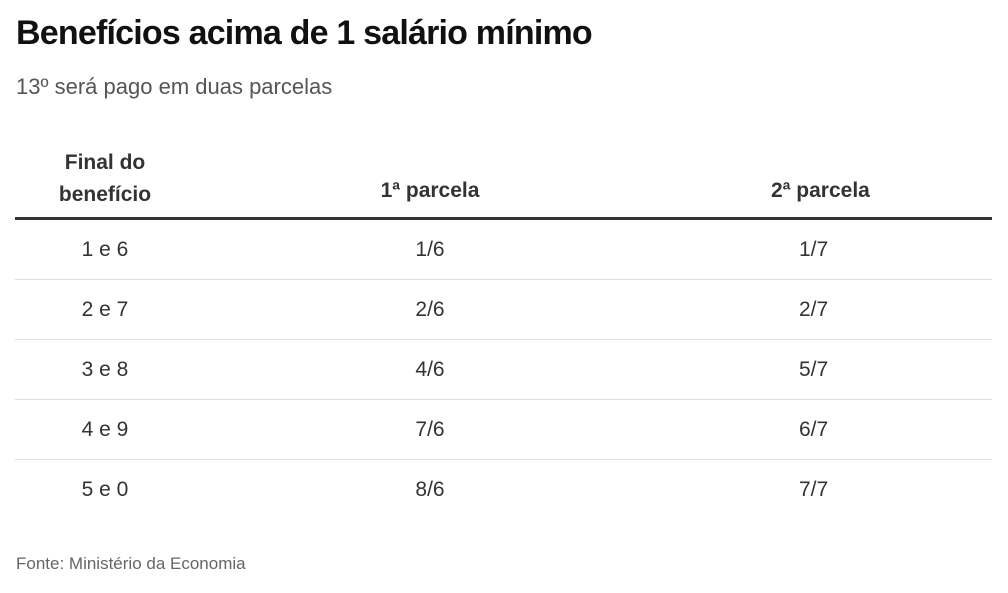  I want to click on cell-final: 5 e 0, so click(105, 489).